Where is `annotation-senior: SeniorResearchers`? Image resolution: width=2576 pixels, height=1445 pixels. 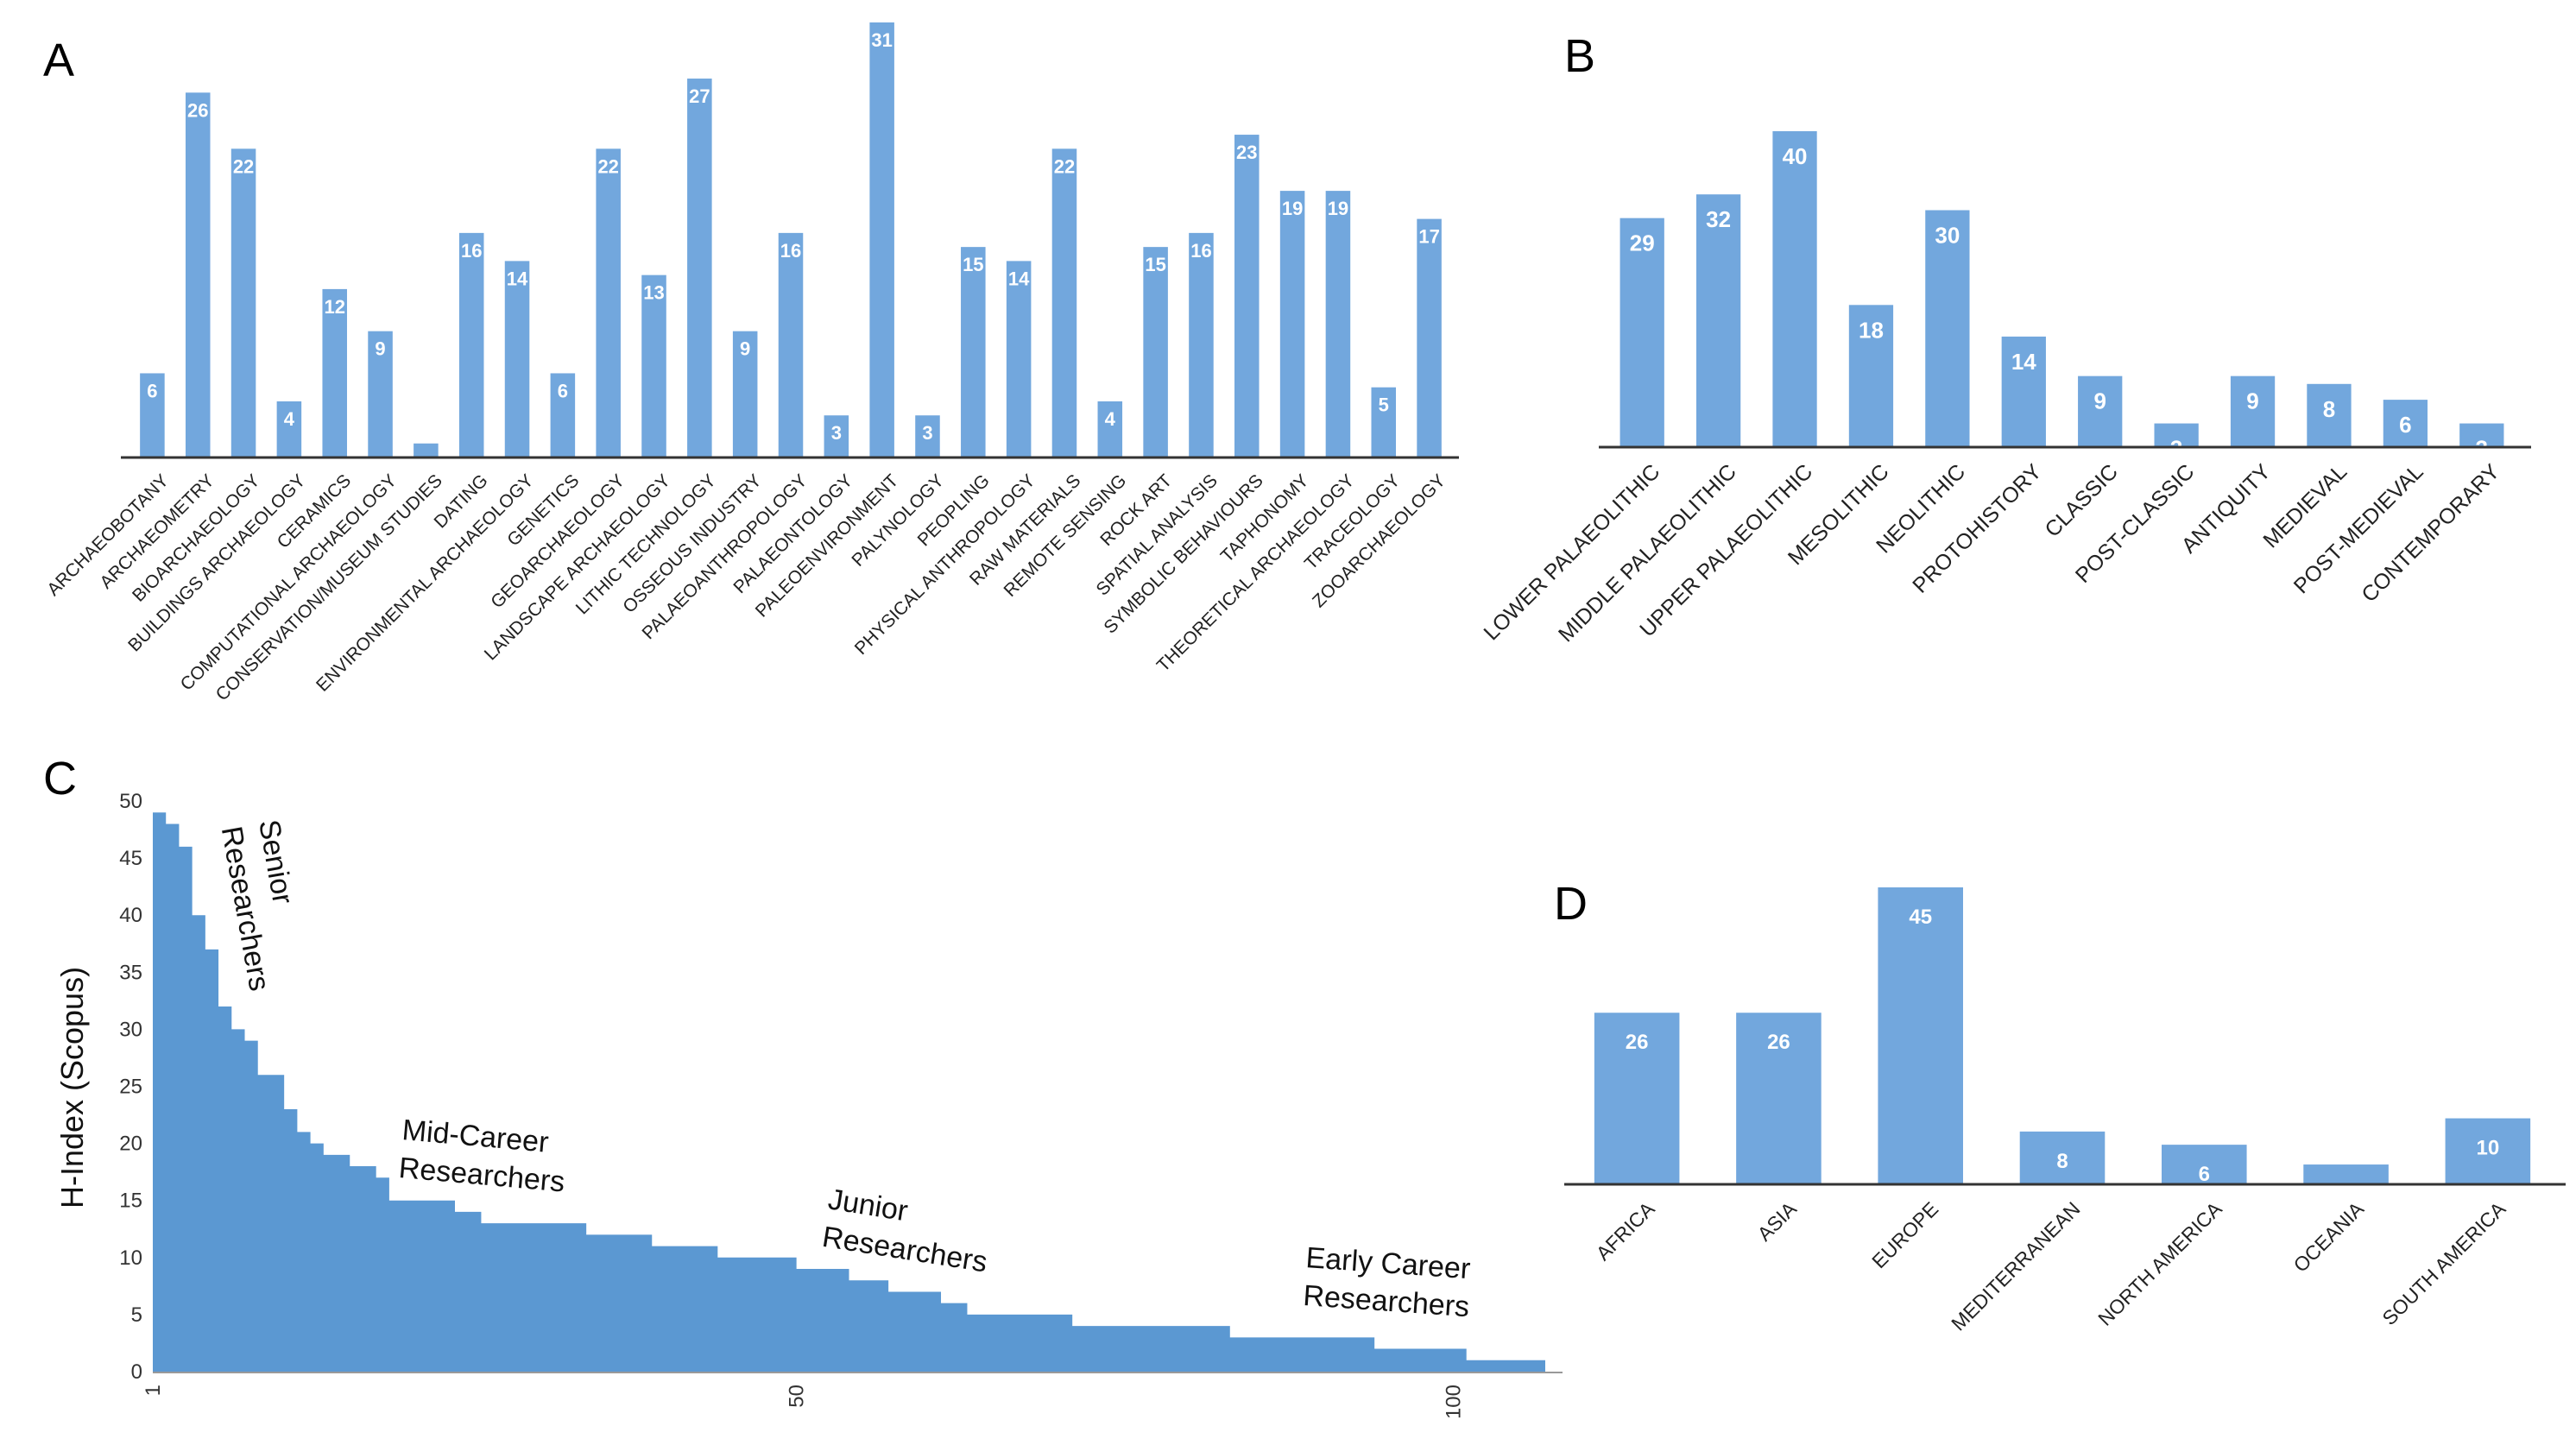 annotation-senior: SeniorResearchers is located at coordinates (264, 905).